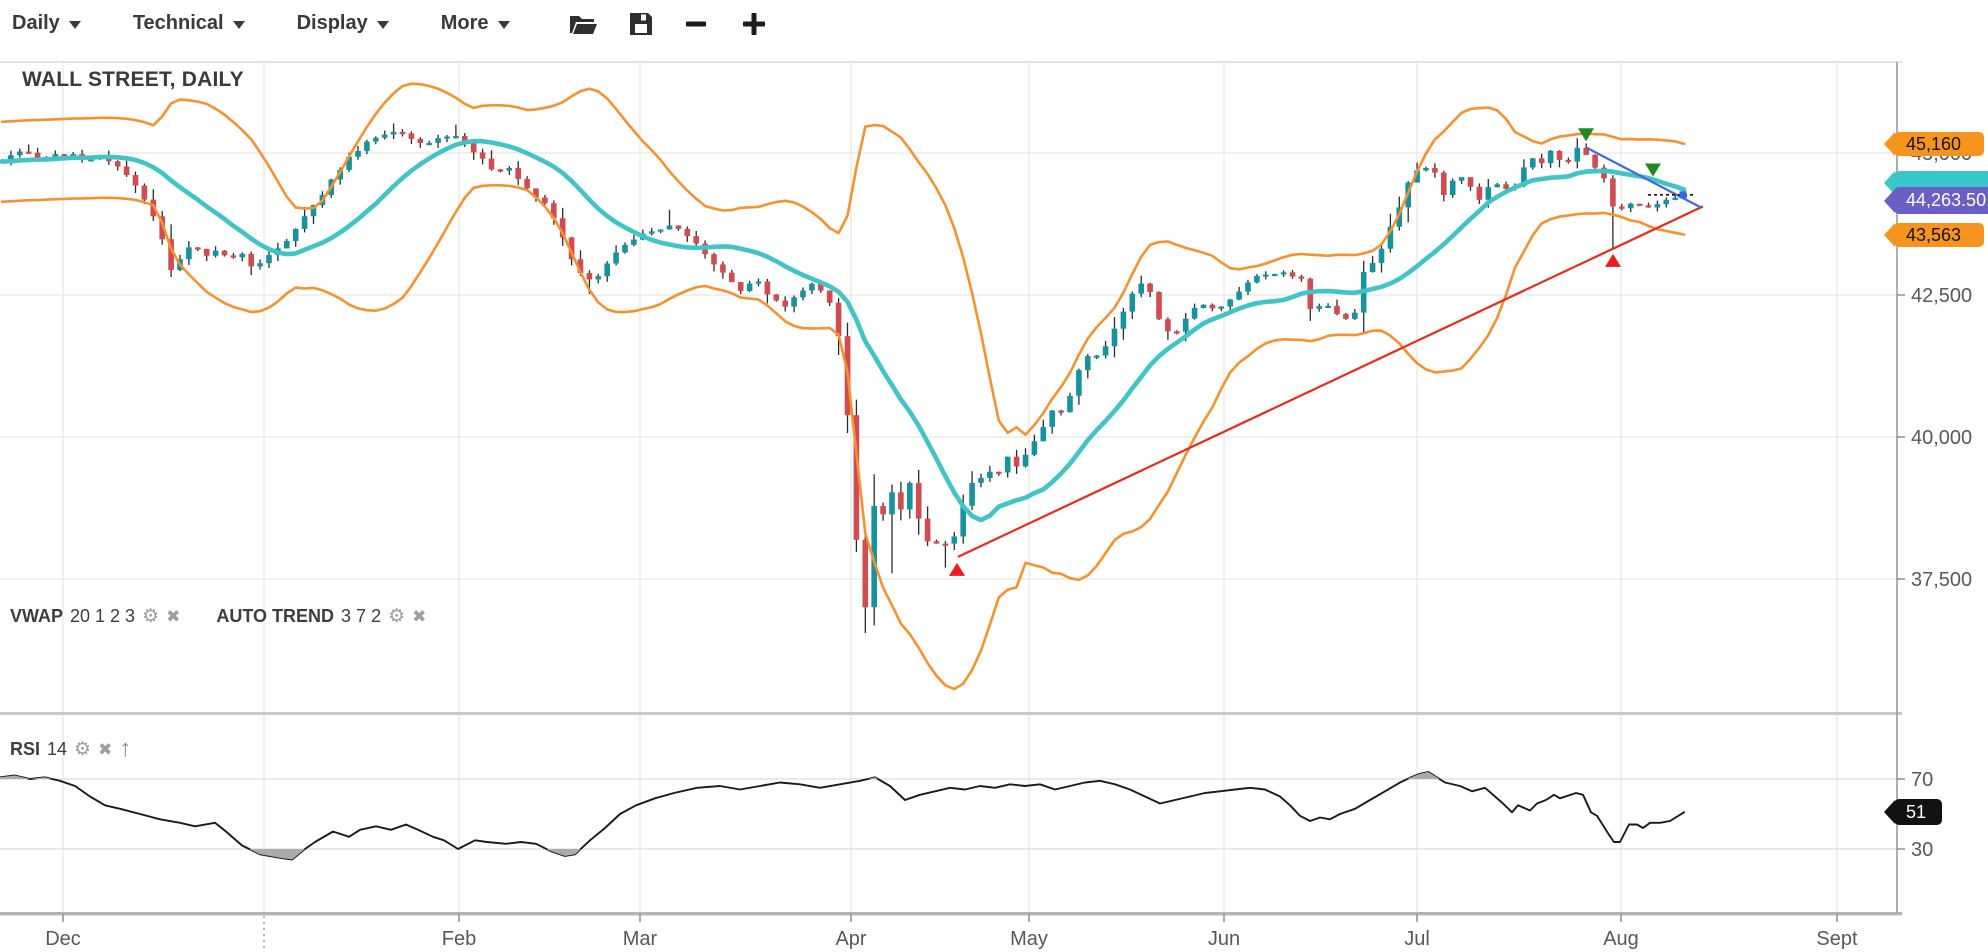 The width and height of the screenshot is (1988, 952). What do you see at coordinates (641, 24) in the screenshot?
I see `save-button` at bounding box center [641, 24].